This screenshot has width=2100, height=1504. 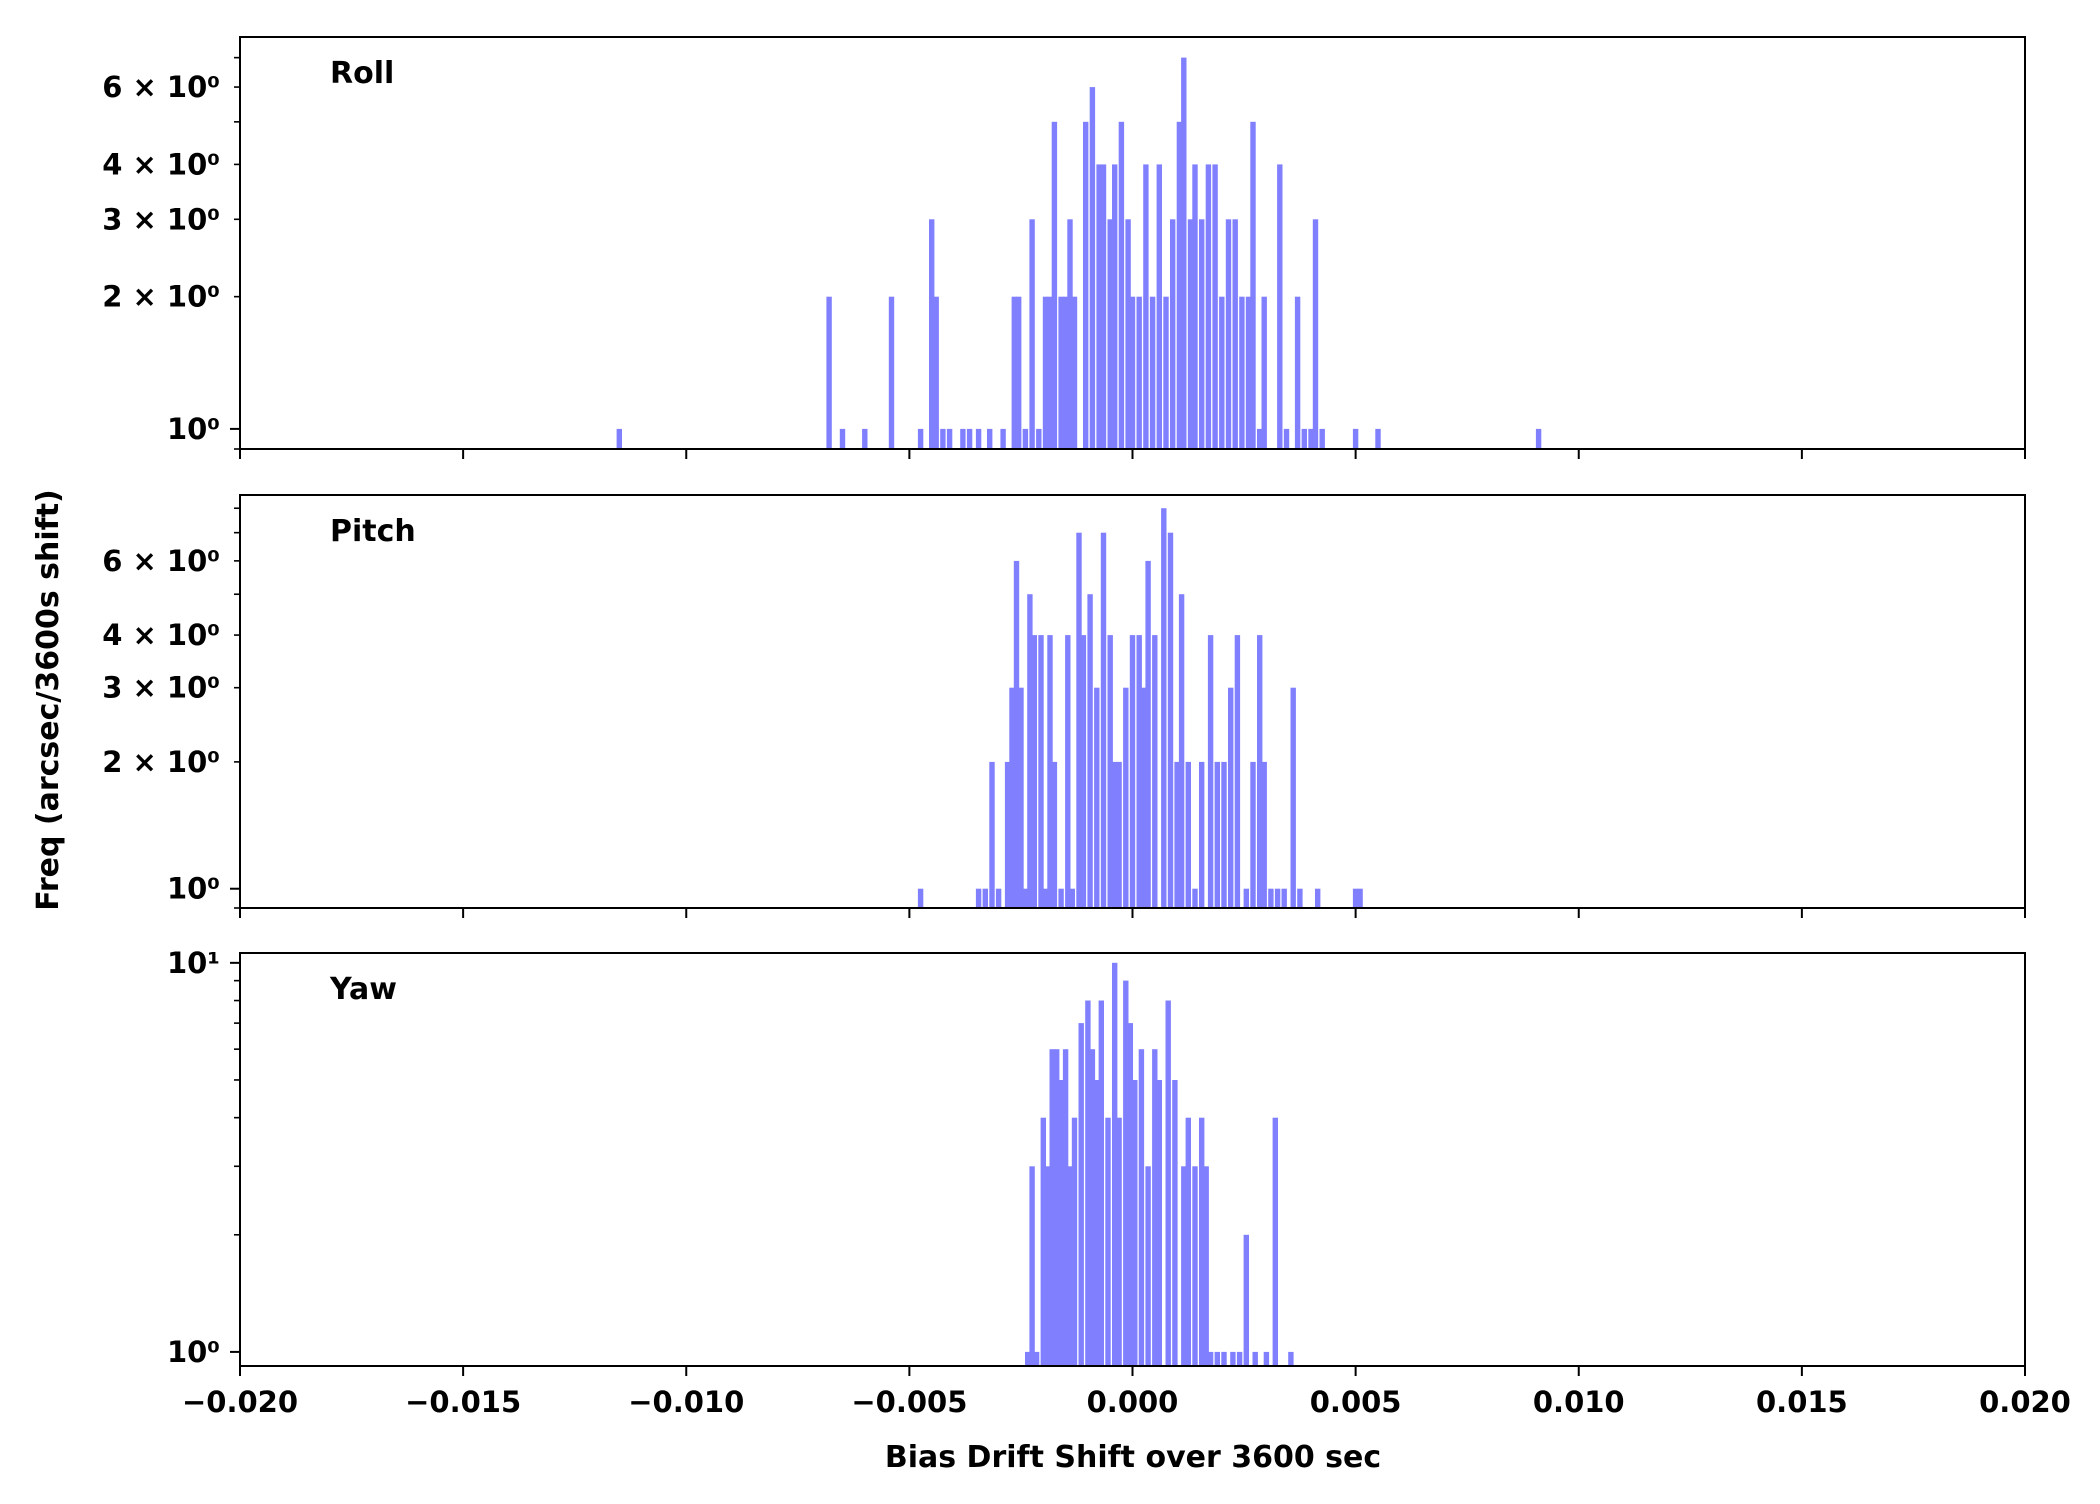 What do you see at coordinates (161, 297) in the screenshot?
I see `y-tick-label: 2 × 10⁰` at bounding box center [161, 297].